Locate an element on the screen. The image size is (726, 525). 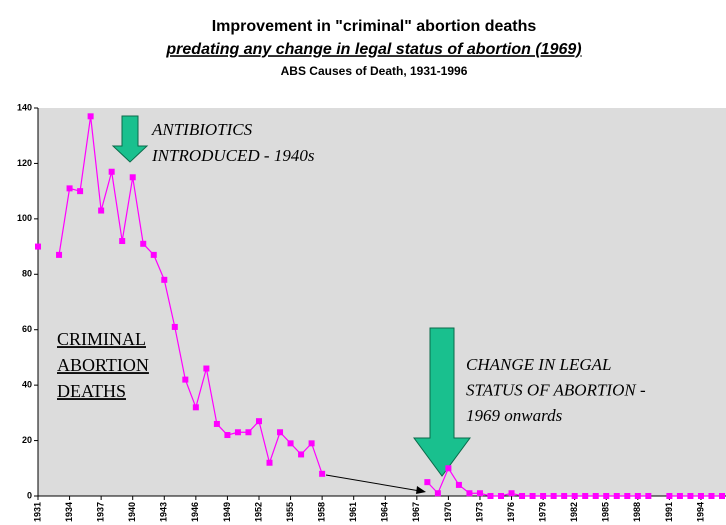
chart-source: ABS Causes of Death, 1931-1996 is located at coordinates (374, 71).